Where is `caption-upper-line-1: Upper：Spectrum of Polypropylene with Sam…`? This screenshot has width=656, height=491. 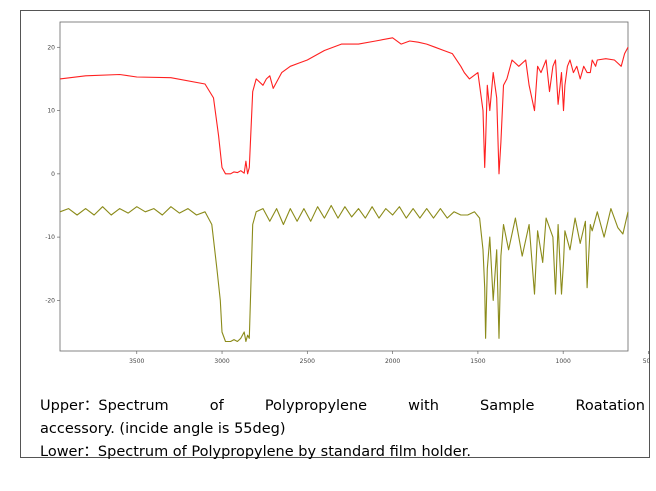 caption-upper-line-1: Upper：Spectrum of Polypropylene with Sam… is located at coordinates (342, 406).